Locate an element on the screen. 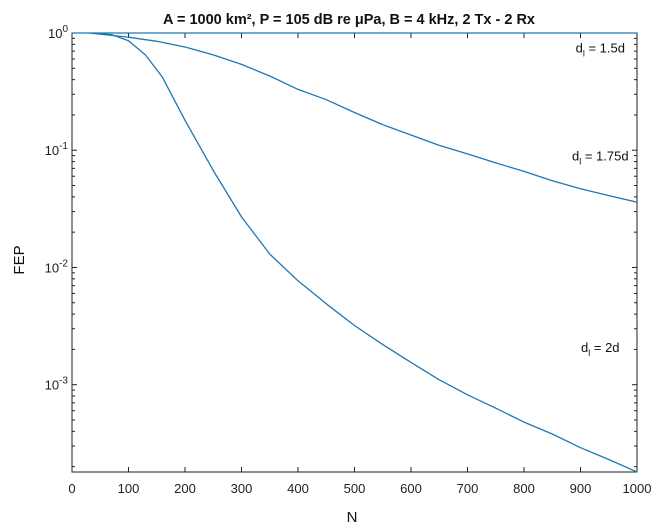 This screenshot has height=529, width=660. x-tick-label: 600 is located at coordinates (411, 488).